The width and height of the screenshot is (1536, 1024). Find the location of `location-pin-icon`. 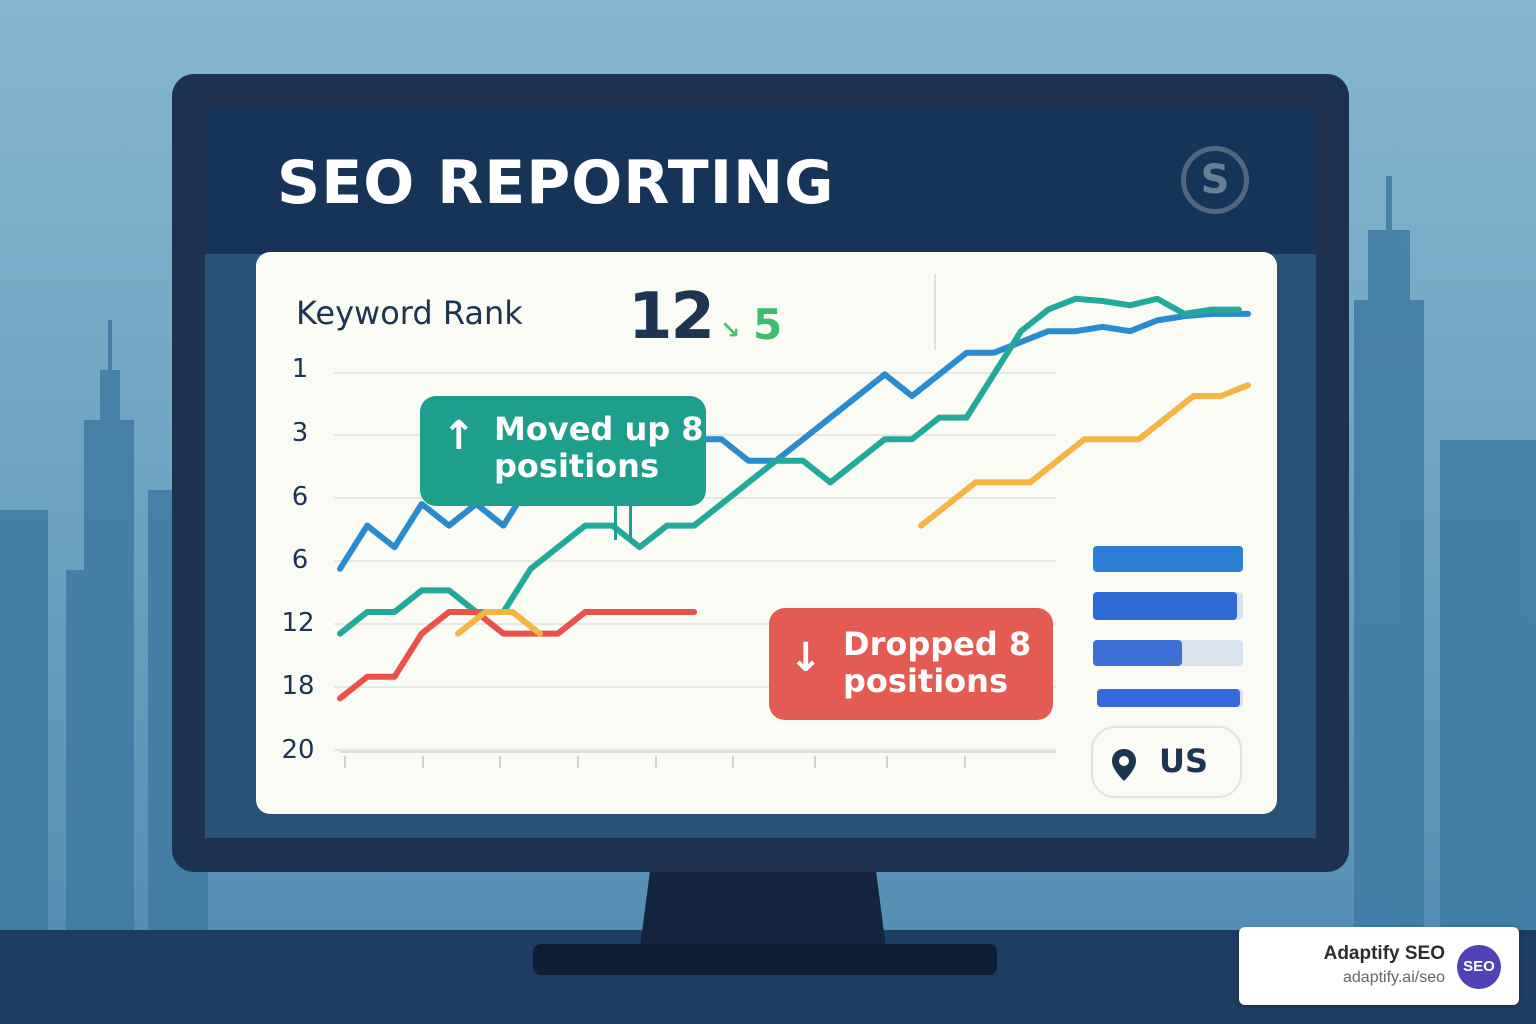

location-pin-icon is located at coordinates (1124, 765).